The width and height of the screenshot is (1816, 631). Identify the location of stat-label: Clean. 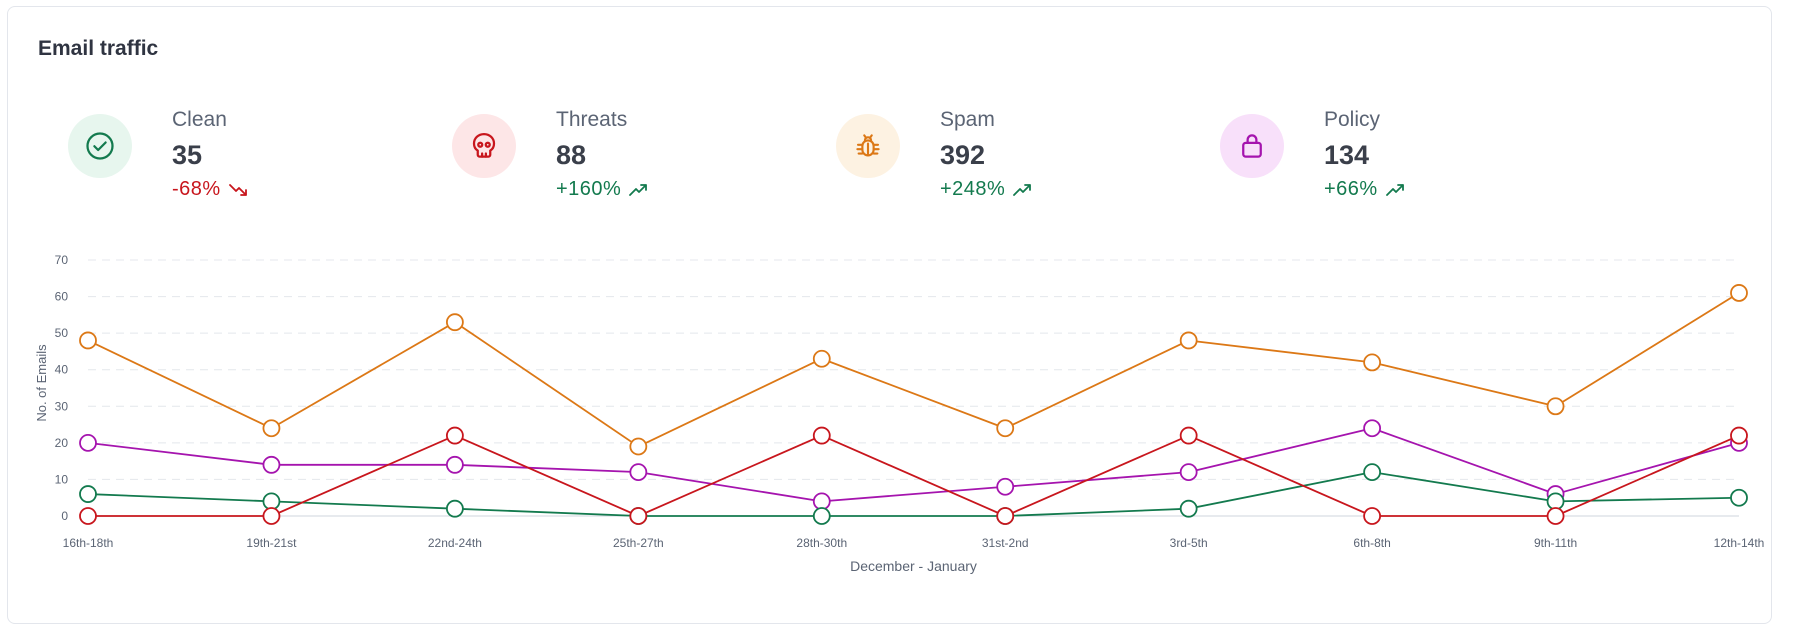
(199, 119).